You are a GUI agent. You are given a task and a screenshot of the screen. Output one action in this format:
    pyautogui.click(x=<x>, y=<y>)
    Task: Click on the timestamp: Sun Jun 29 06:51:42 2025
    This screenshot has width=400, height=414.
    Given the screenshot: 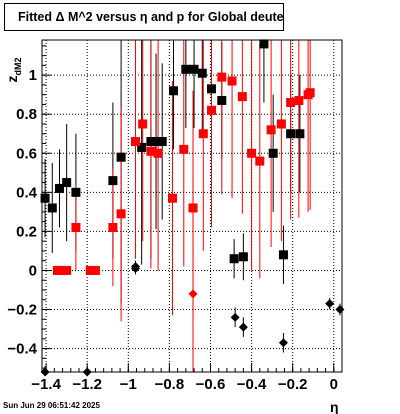 What is the action you would take?
    pyautogui.click(x=51, y=405)
    